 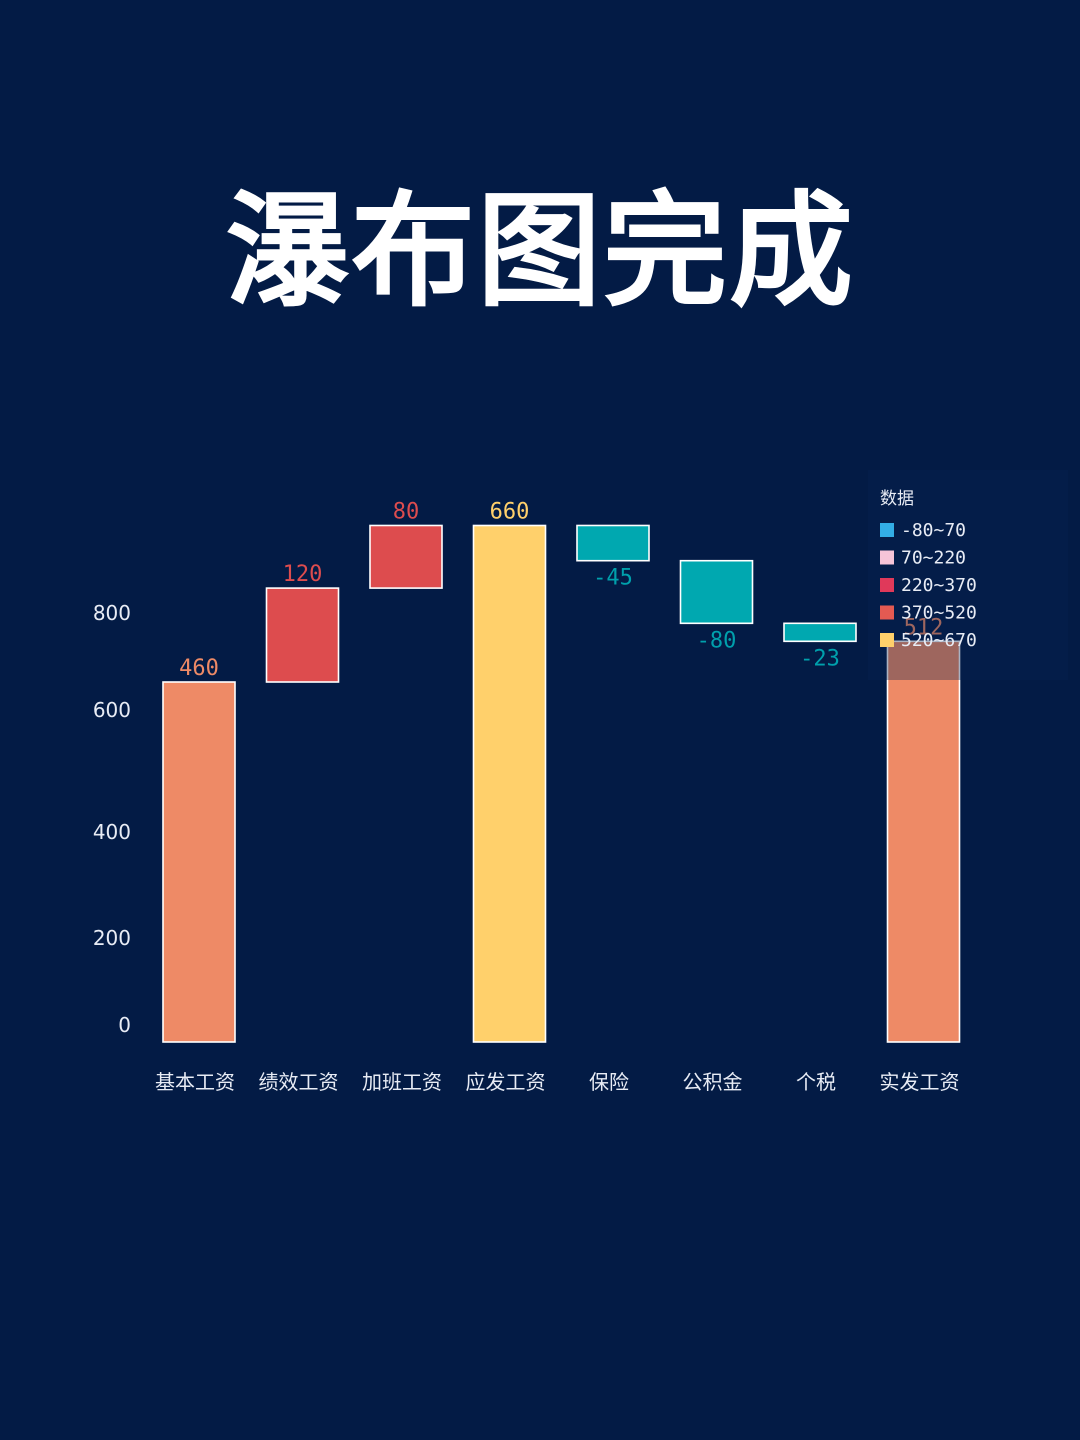 What do you see at coordinates (897, 499) in the screenshot?
I see `legend-title: 数据` at bounding box center [897, 499].